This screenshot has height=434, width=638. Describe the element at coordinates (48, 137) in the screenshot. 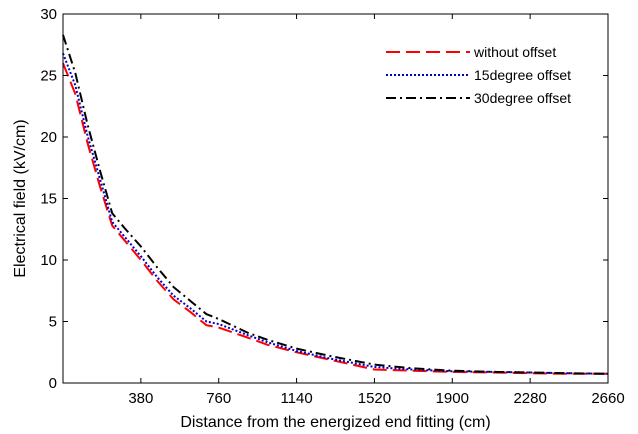

I see `y-tick-label: 20` at that location.